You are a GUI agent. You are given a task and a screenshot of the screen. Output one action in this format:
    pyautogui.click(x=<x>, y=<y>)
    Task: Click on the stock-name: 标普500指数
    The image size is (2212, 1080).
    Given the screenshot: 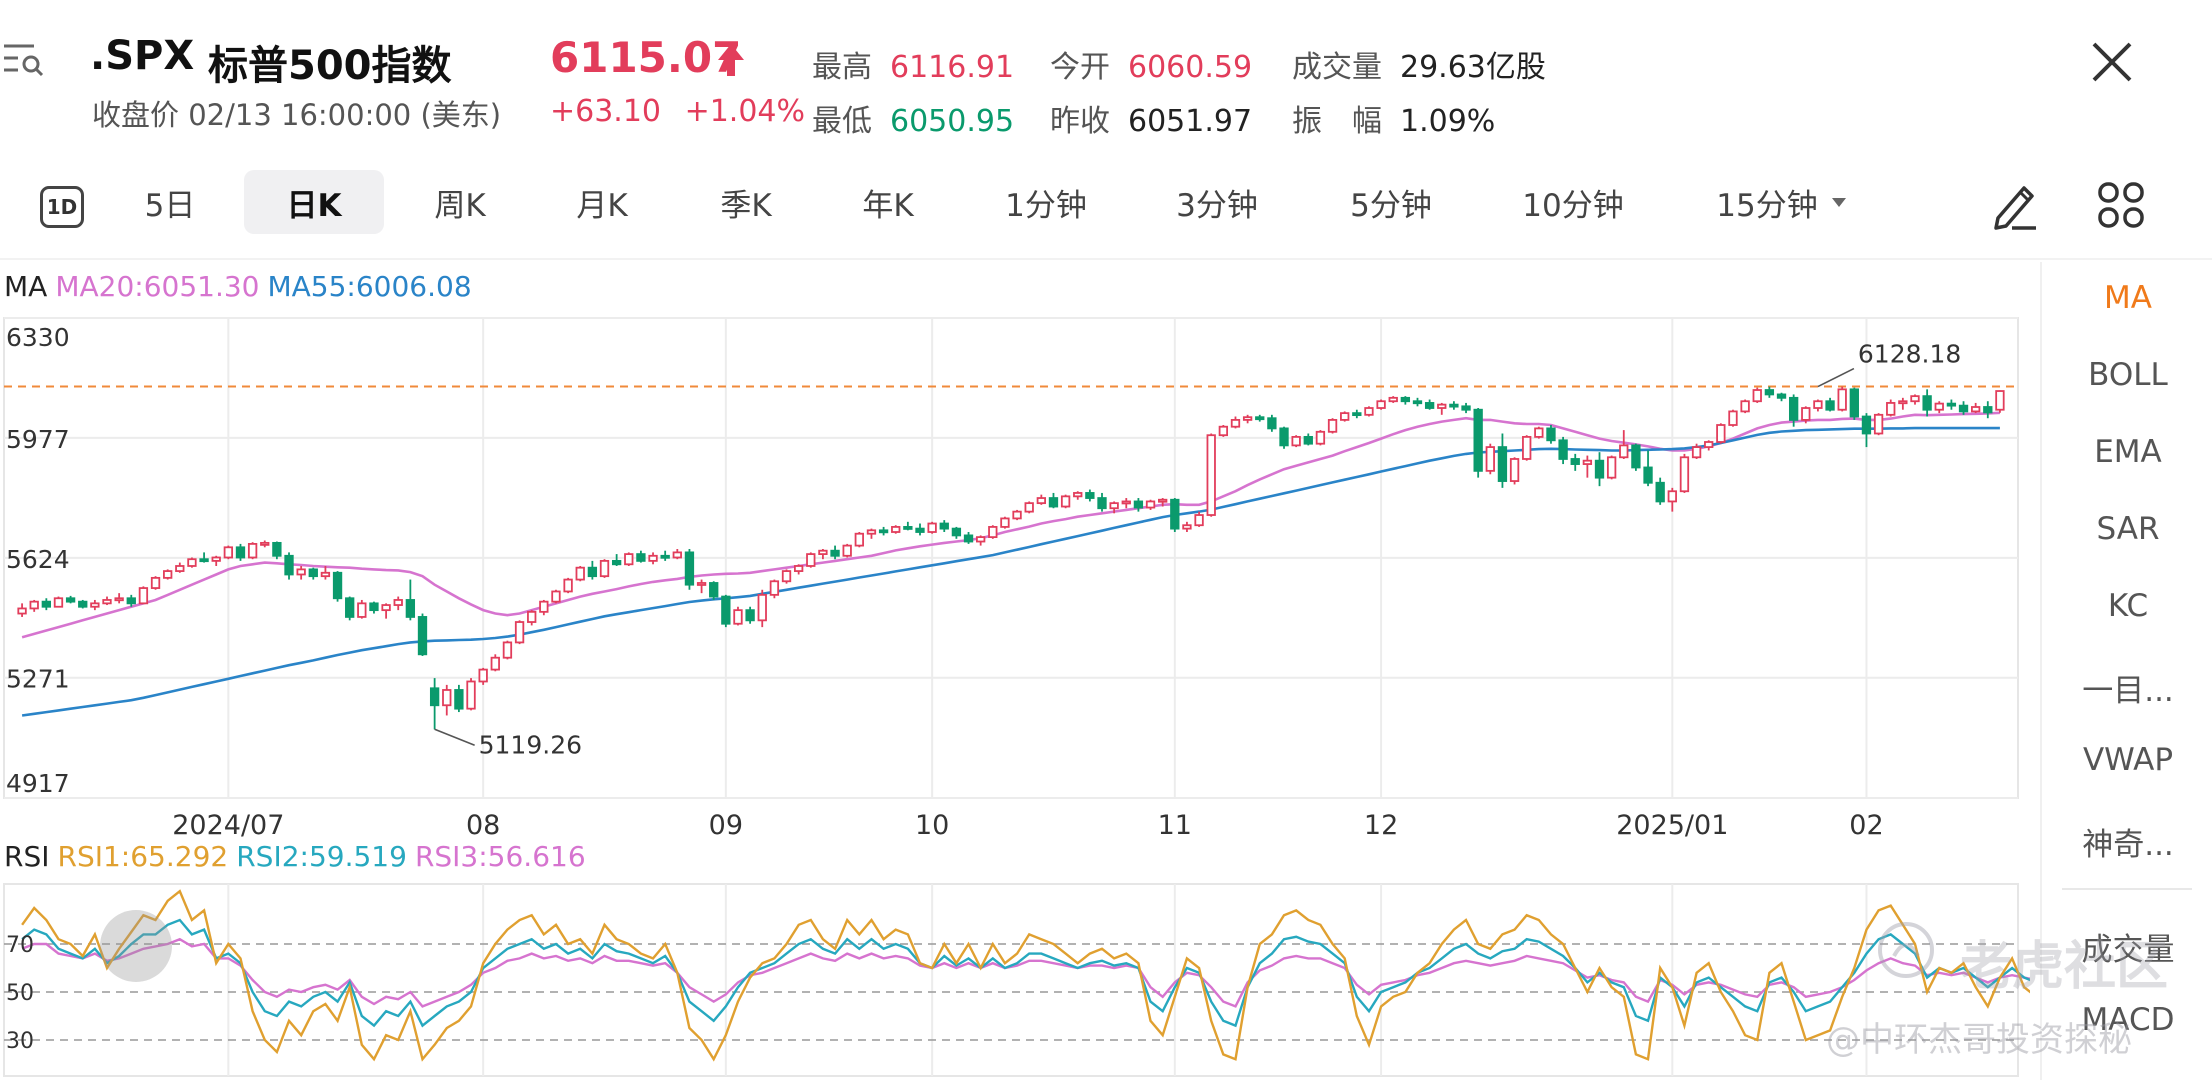 What is the action you would take?
    pyautogui.click(x=330, y=66)
    